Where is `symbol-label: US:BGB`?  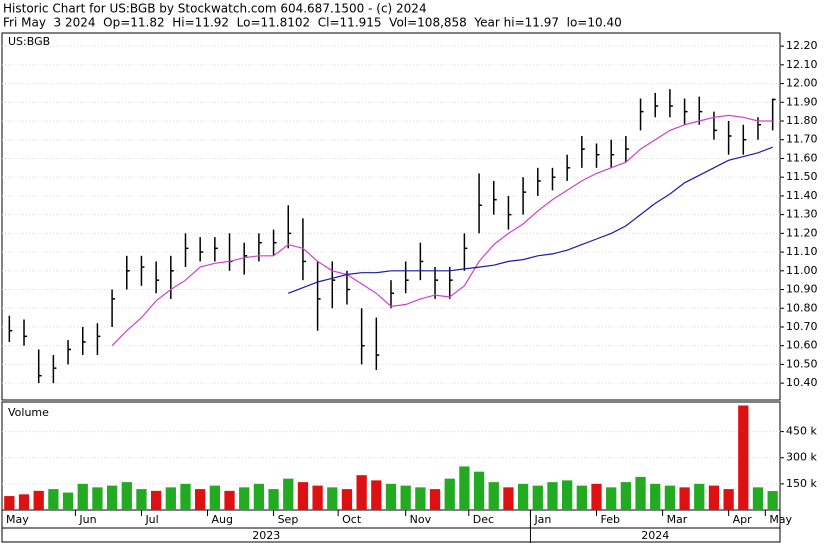
symbol-label: US:BGB is located at coordinates (29, 41).